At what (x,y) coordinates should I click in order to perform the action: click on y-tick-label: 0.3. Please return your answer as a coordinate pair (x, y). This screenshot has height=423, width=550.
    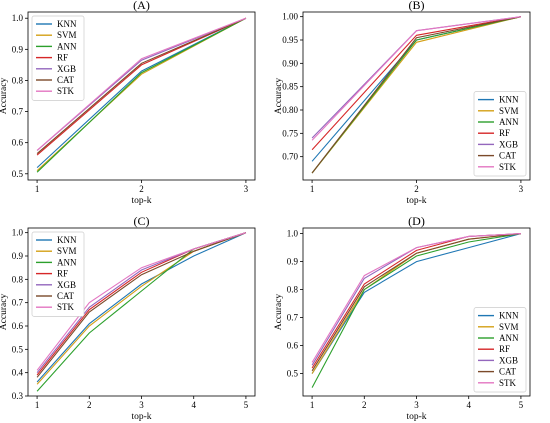
    Looking at the image, I should click on (18, 396).